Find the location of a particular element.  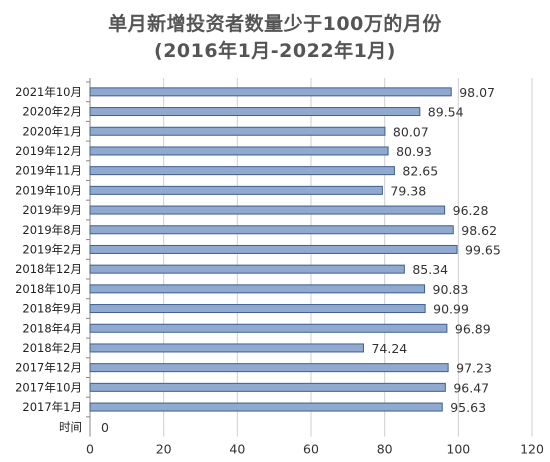

category-label: 2018年10月 is located at coordinates (48, 289).